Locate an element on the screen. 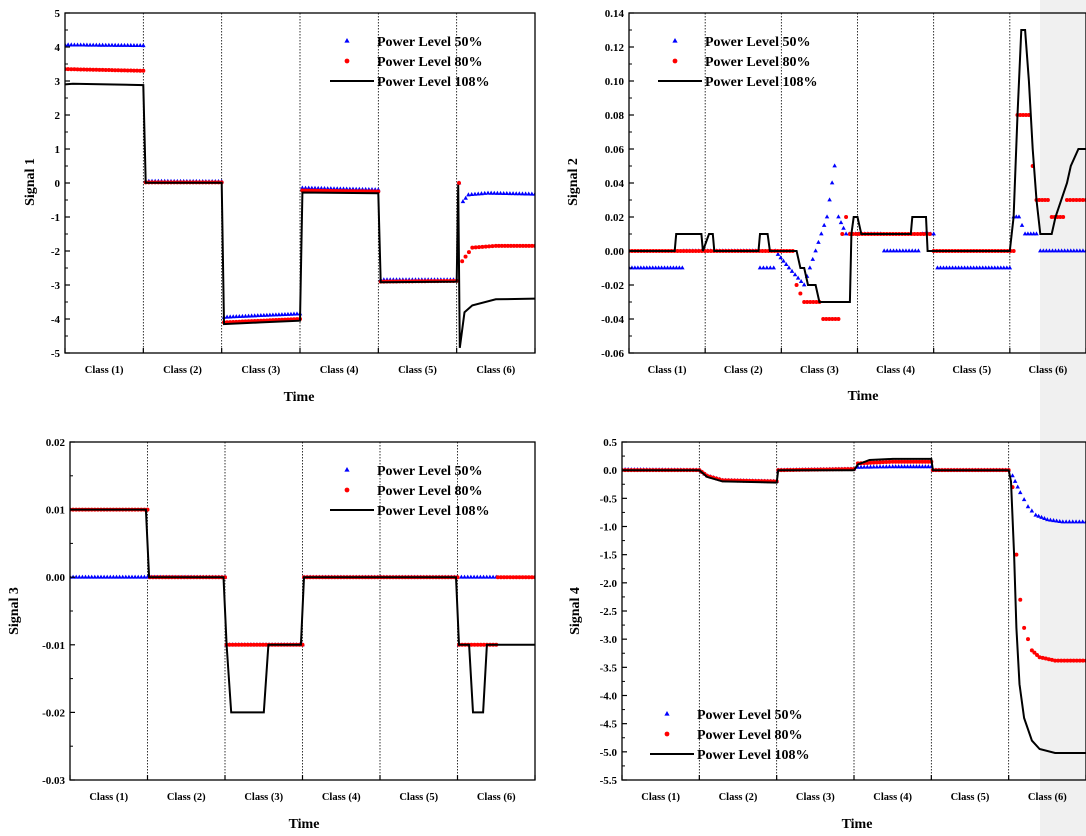  x-category-label: Class (4) is located at coordinates (341, 797).